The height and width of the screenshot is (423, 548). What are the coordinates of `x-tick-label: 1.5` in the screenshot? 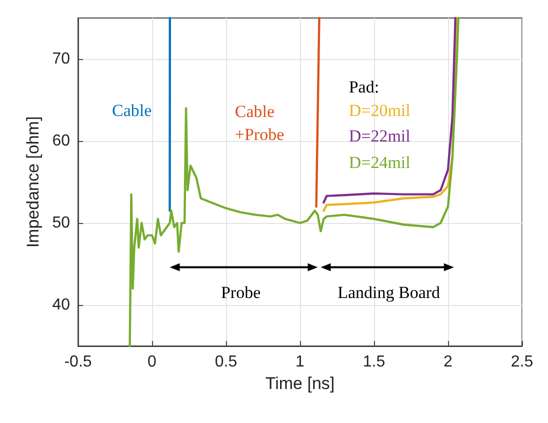 It's located at (374, 362).